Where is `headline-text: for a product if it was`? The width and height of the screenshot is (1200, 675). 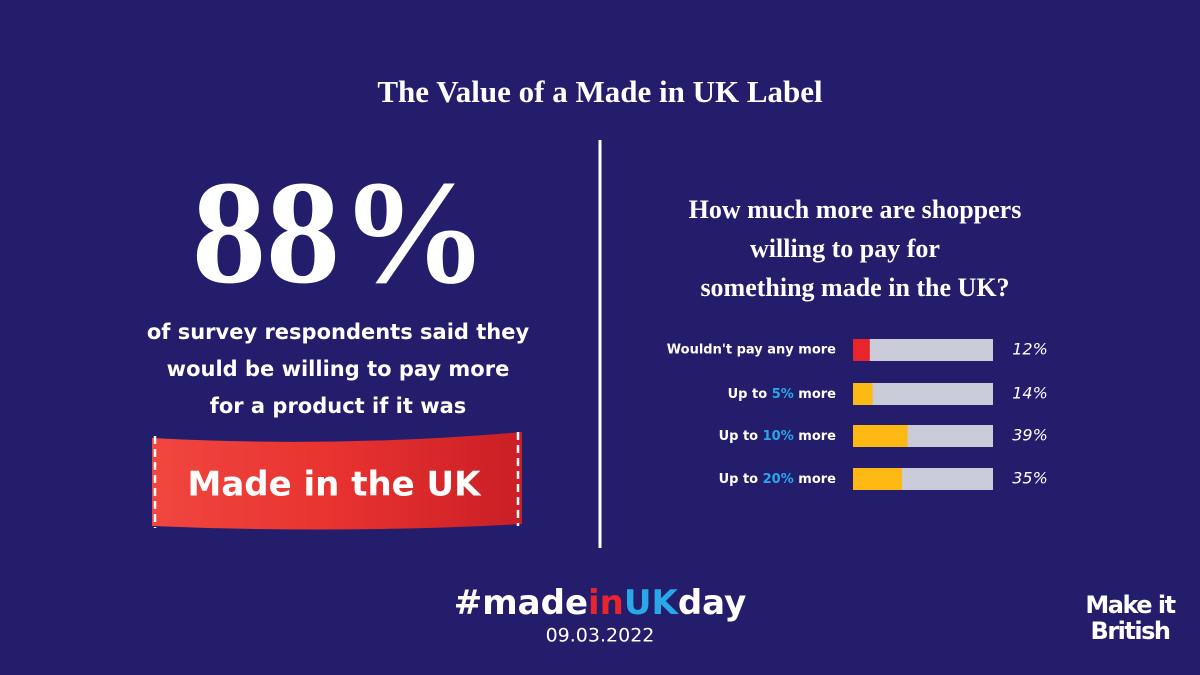 headline-text: for a product if it was is located at coordinates (338, 406).